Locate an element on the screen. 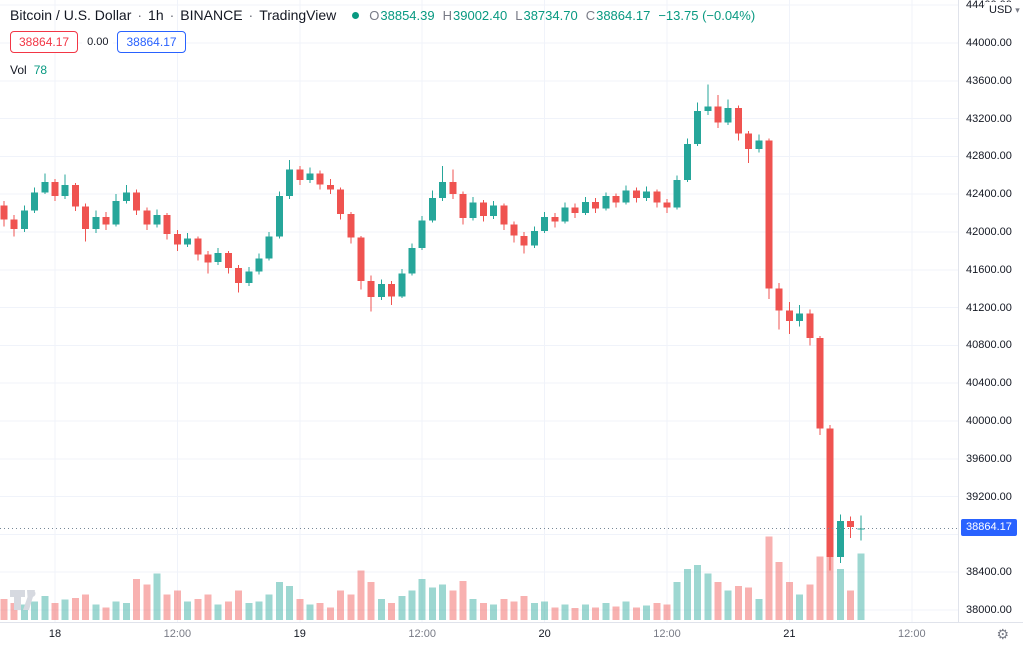 This screenshot has width=1023, height=646. market-status-dot is located at coordinates (356, 15).